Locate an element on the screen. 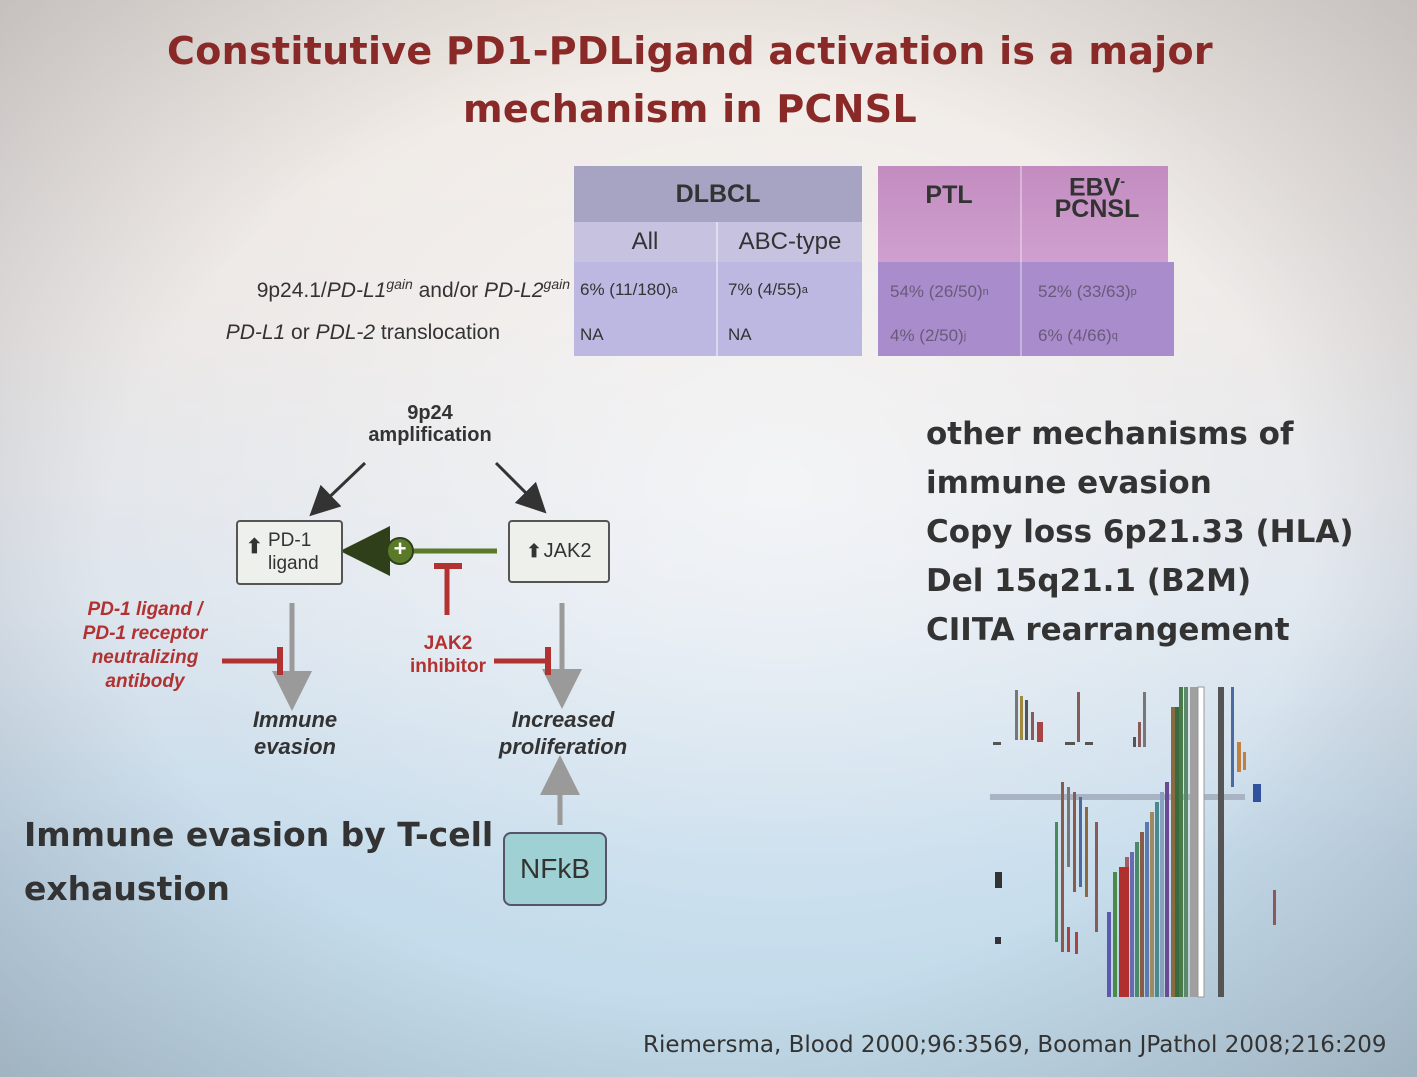 The height and width of the screenshot is (1077, 1417). ptl-header-bg is located at coordinates (1023, 214).